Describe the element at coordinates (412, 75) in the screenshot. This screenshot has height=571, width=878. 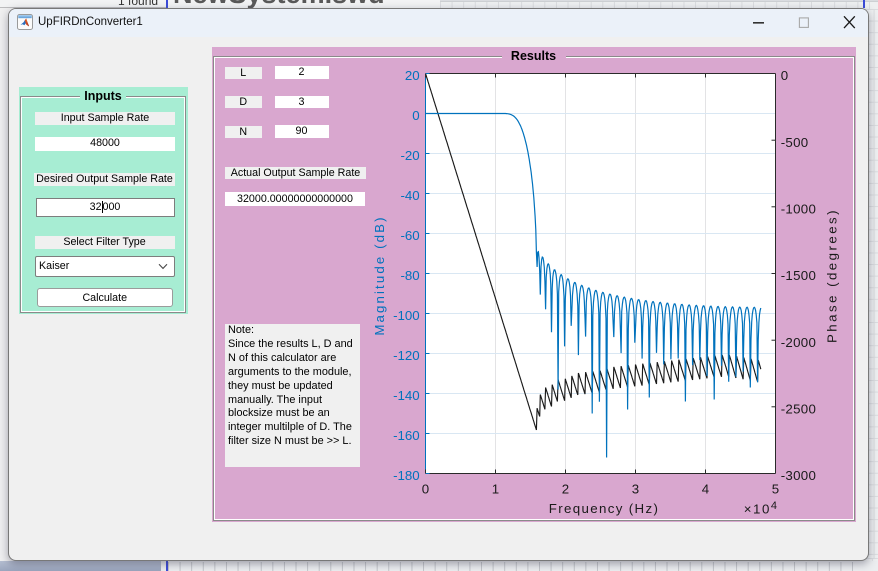
I see `svg-text: 20` at that location.